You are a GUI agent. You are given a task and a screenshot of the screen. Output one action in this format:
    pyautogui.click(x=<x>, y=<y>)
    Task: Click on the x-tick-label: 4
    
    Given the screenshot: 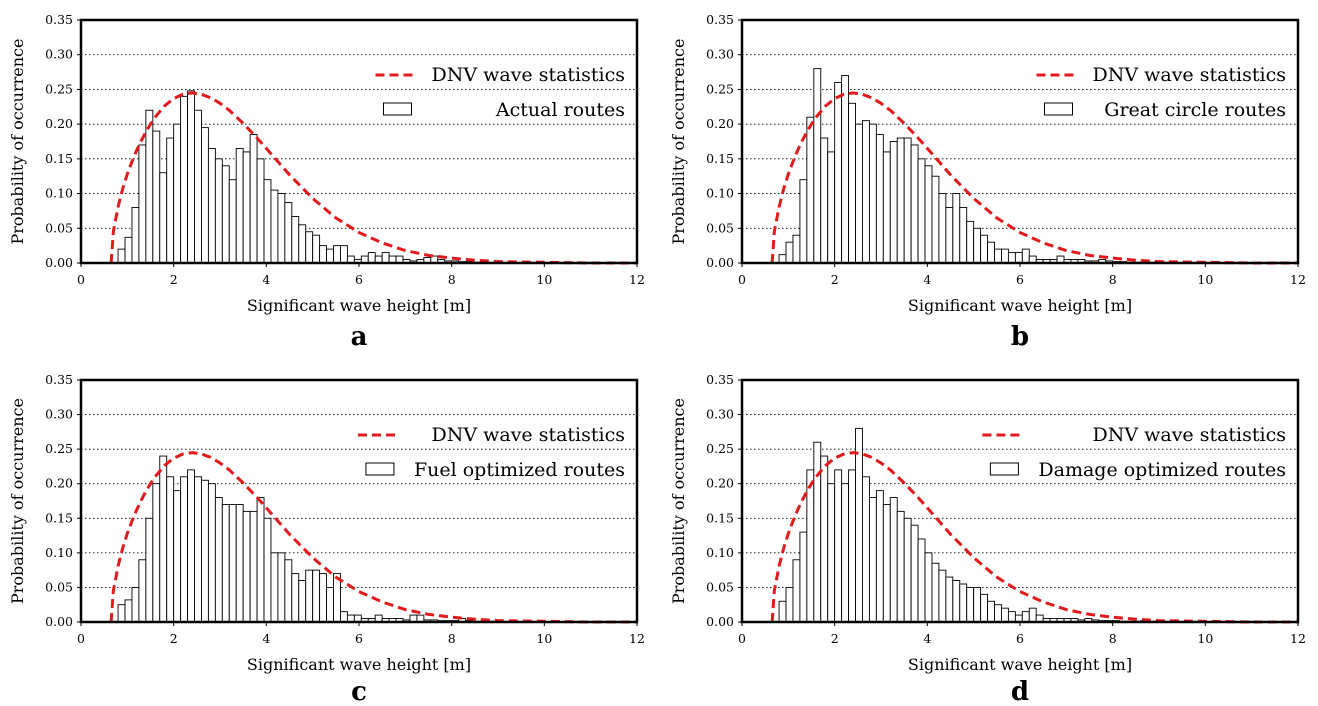 What is the action you would take?
    pyautogui.click(x=266, y=638)
    